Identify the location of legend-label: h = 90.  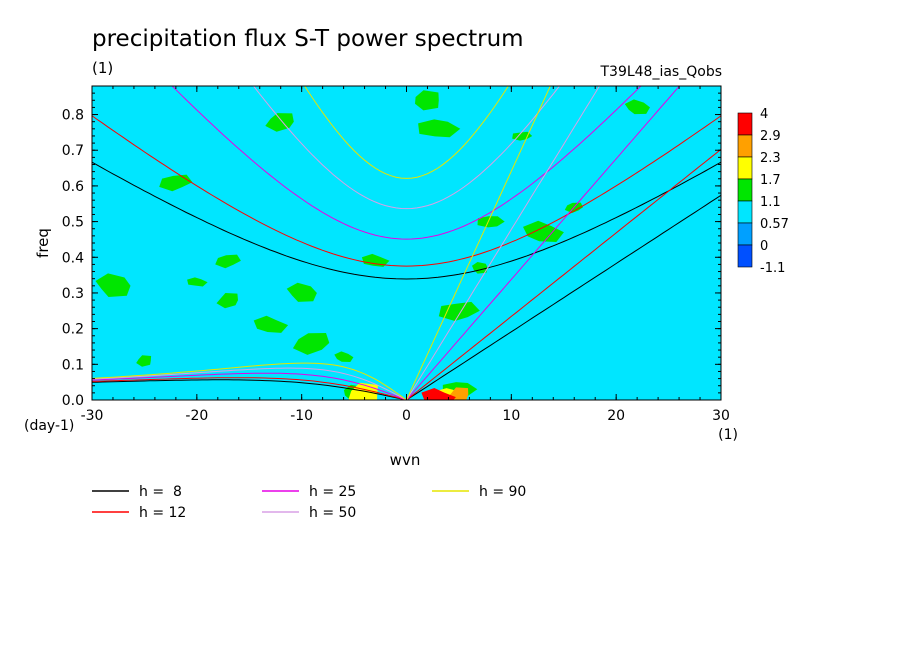
(502, 492).